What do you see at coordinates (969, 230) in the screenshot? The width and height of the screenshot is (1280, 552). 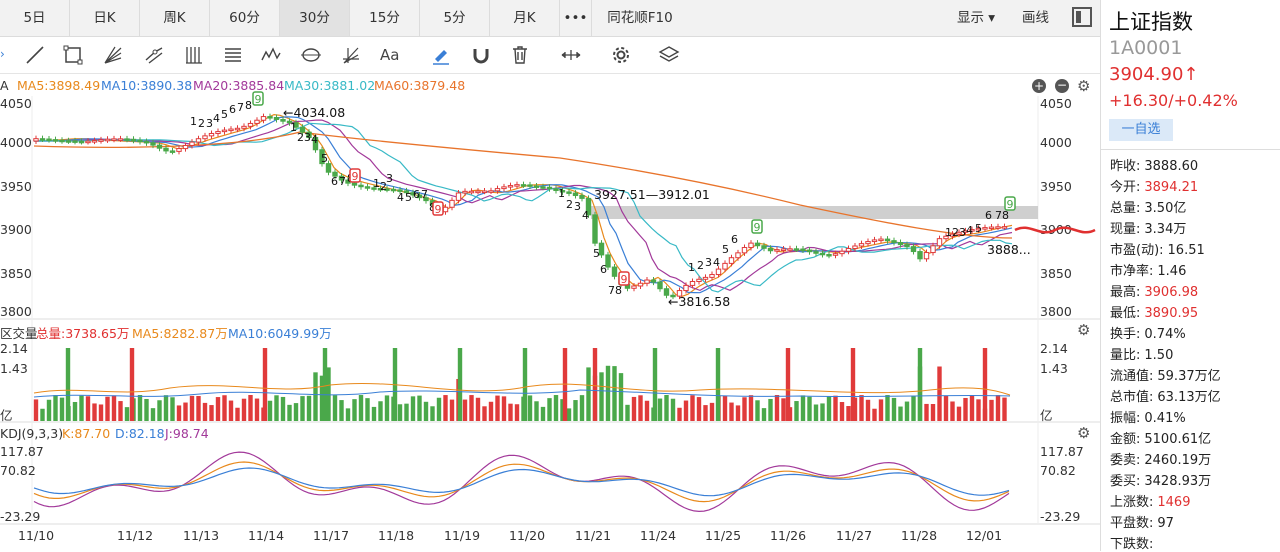 I see `sequence-count-mark: 4` at bounding box center [969, 230].